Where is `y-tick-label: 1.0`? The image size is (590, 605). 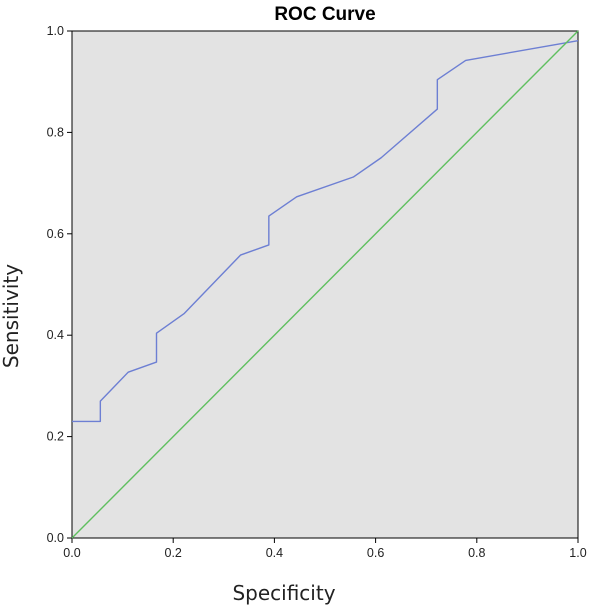
y-tick-label: 1.0 is located at coordinates (55, 31).